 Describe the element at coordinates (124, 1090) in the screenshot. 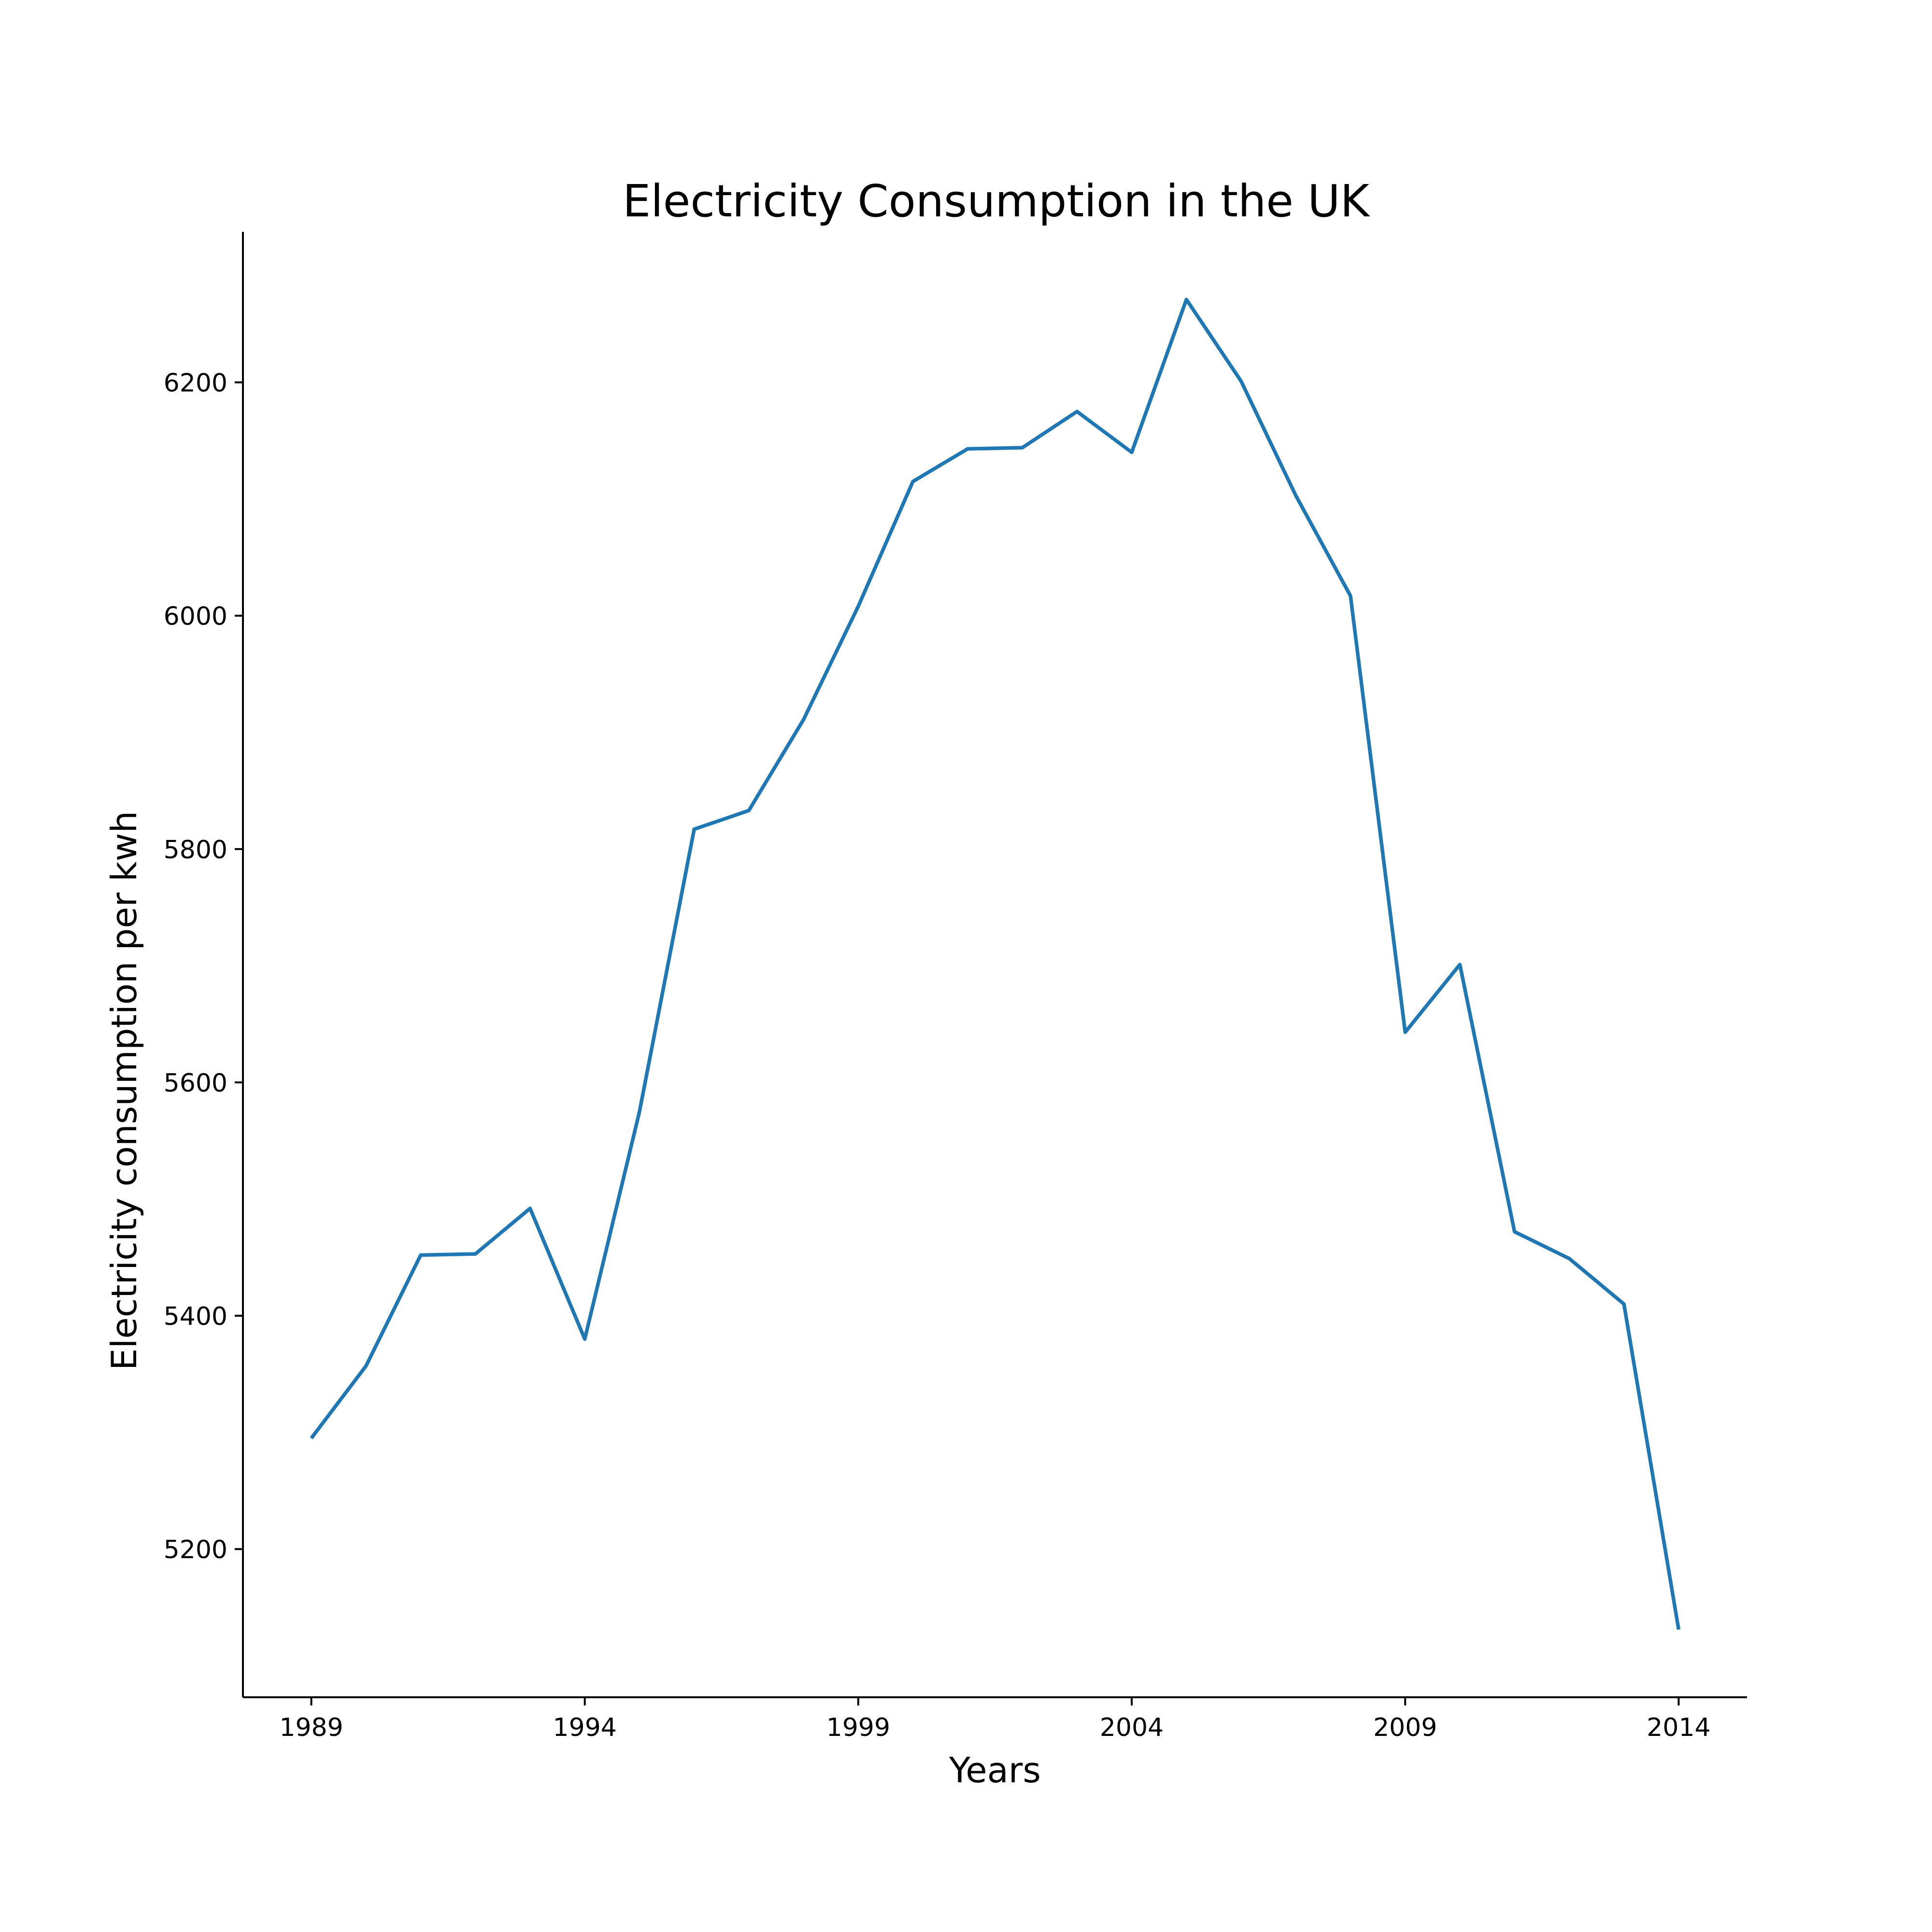

I see `y-axis-label: Electricity consumption per kwh` at that location.